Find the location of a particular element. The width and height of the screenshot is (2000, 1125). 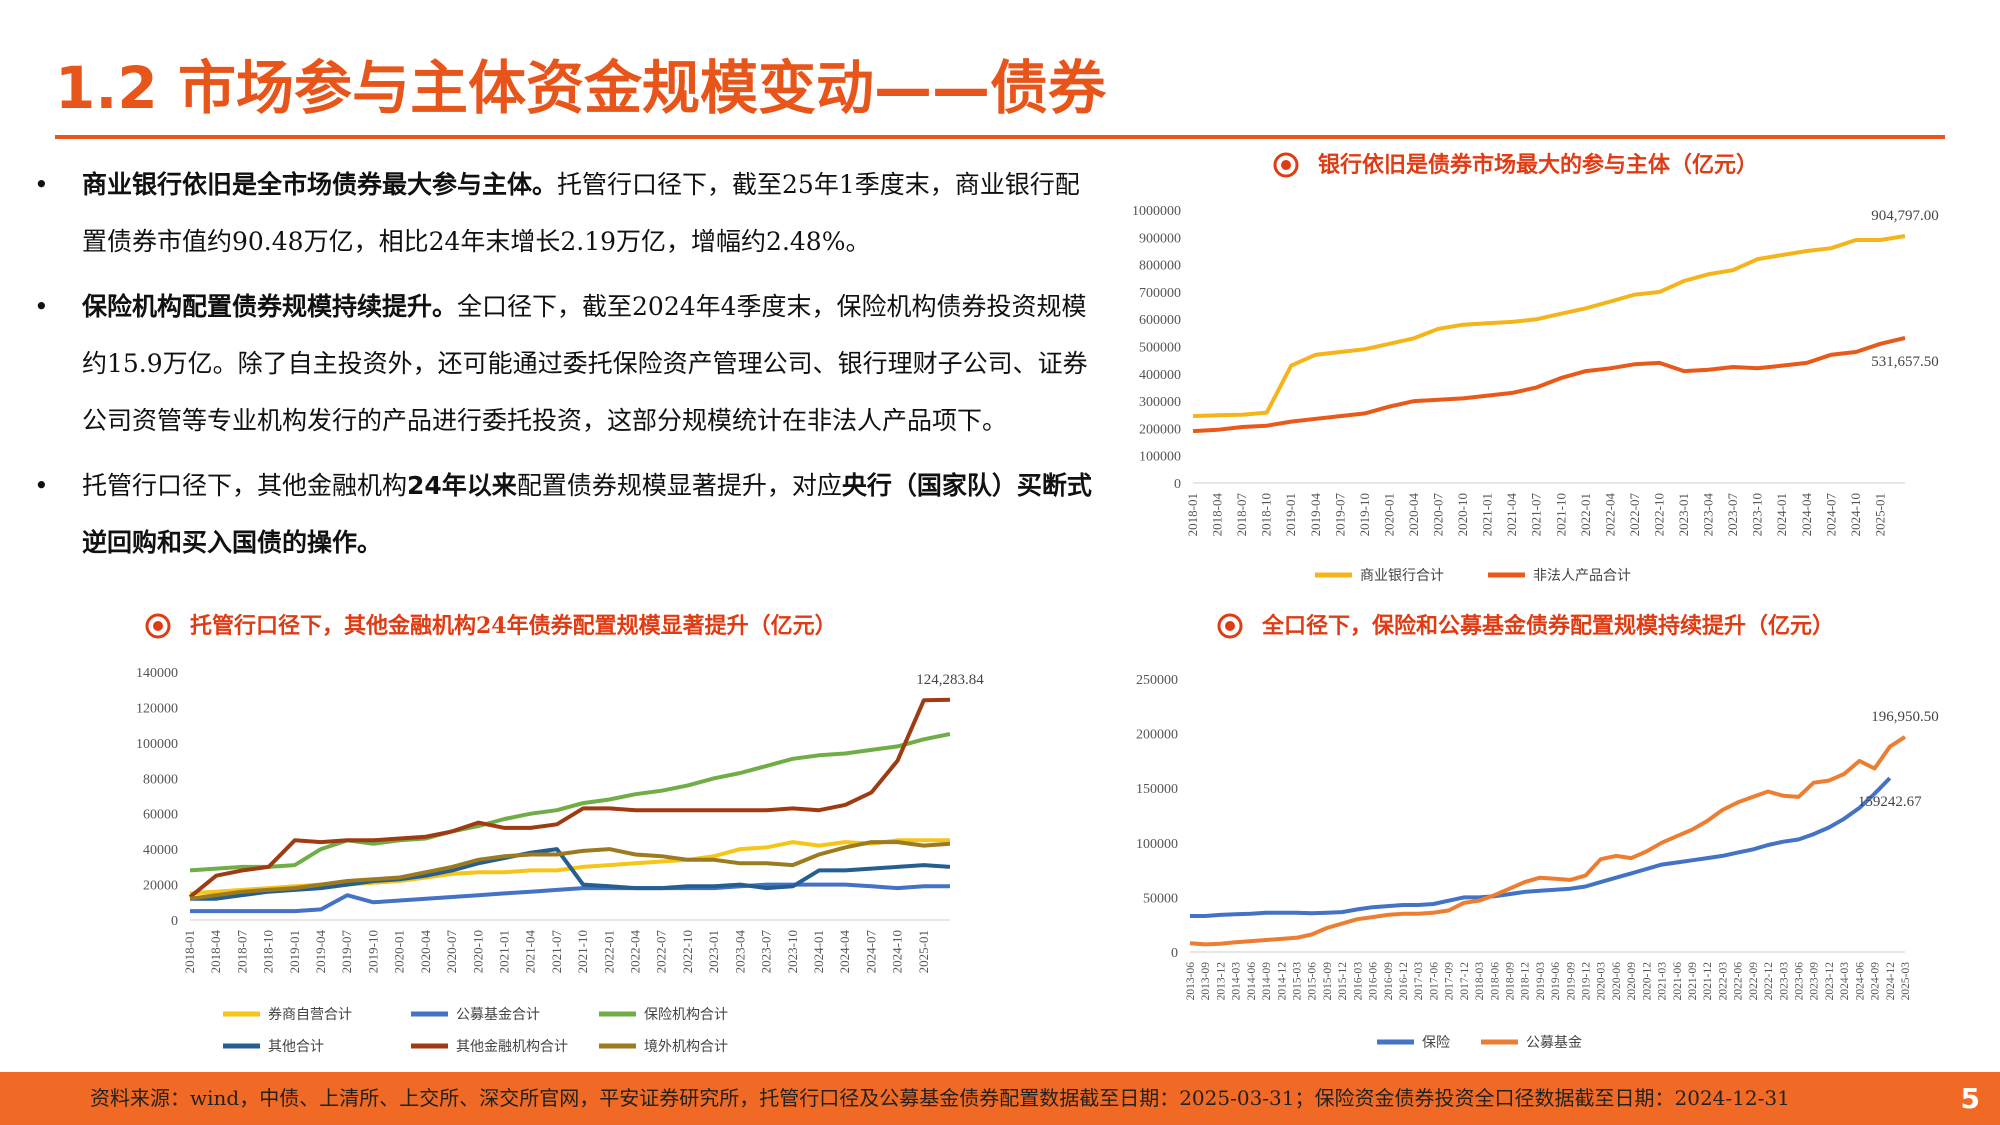

x-tick-label: 2017-09 is located at coordinates (1450, 981).